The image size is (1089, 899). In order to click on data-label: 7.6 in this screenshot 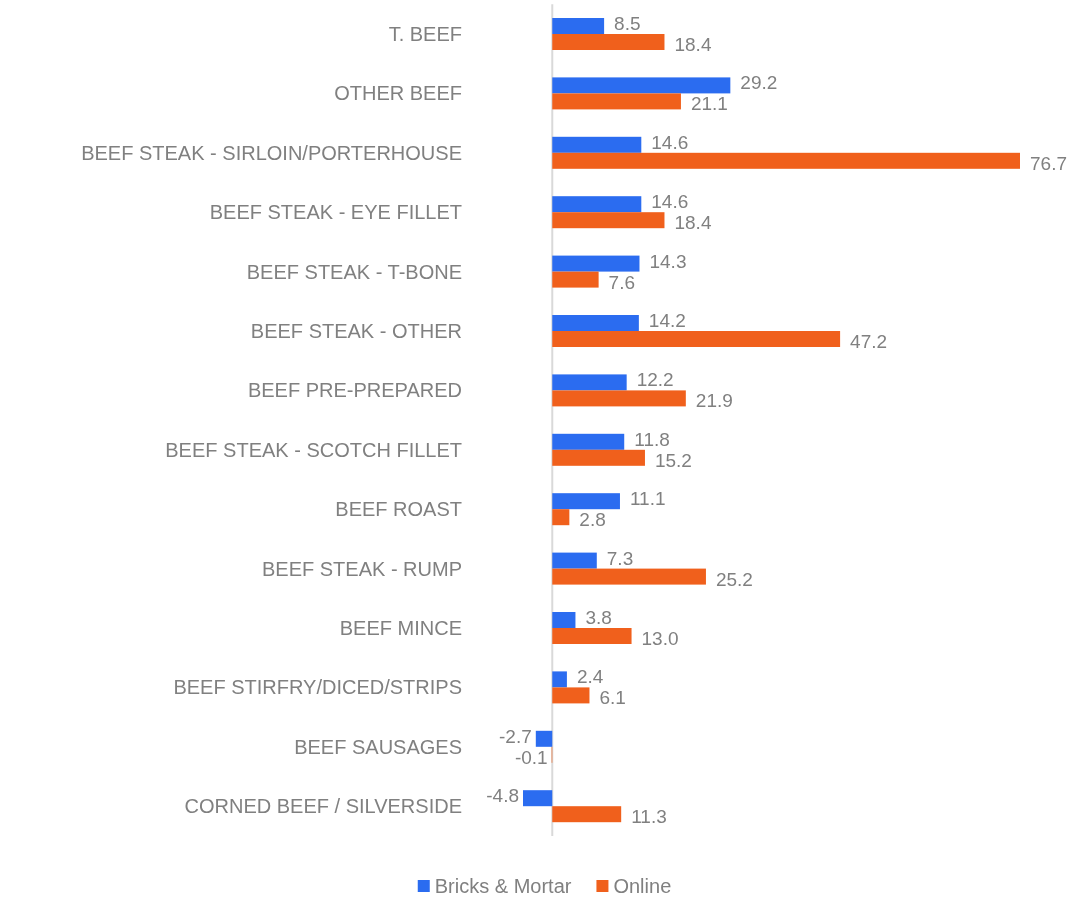, I will do `click(622, 282)`.